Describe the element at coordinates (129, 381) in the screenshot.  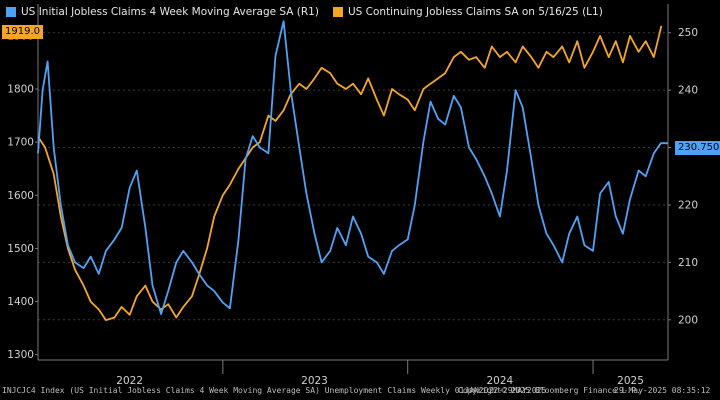
I see `x-tick-label: 2022` at that location.